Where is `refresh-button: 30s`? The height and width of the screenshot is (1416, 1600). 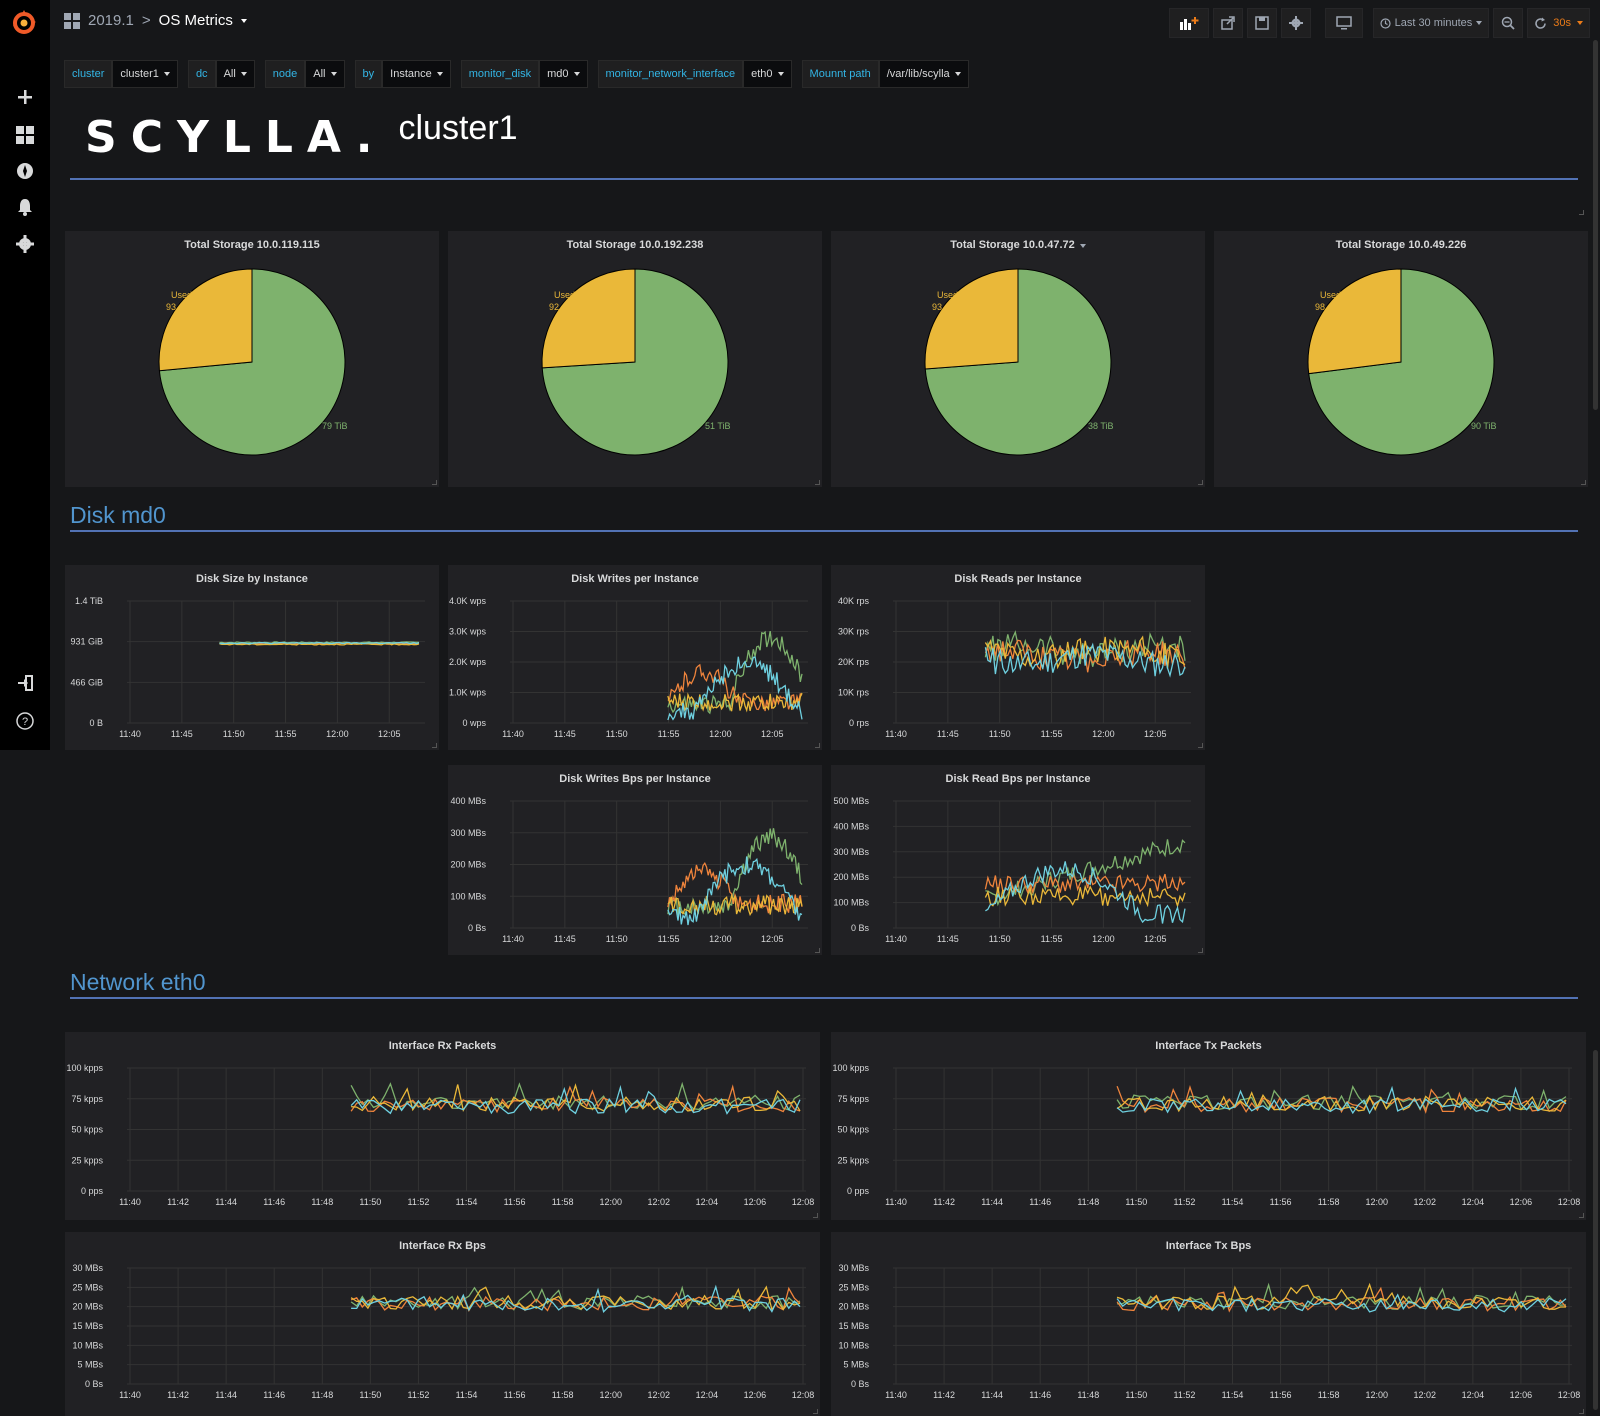 refresh-button: 30s is located at coordinates (1558, 23).